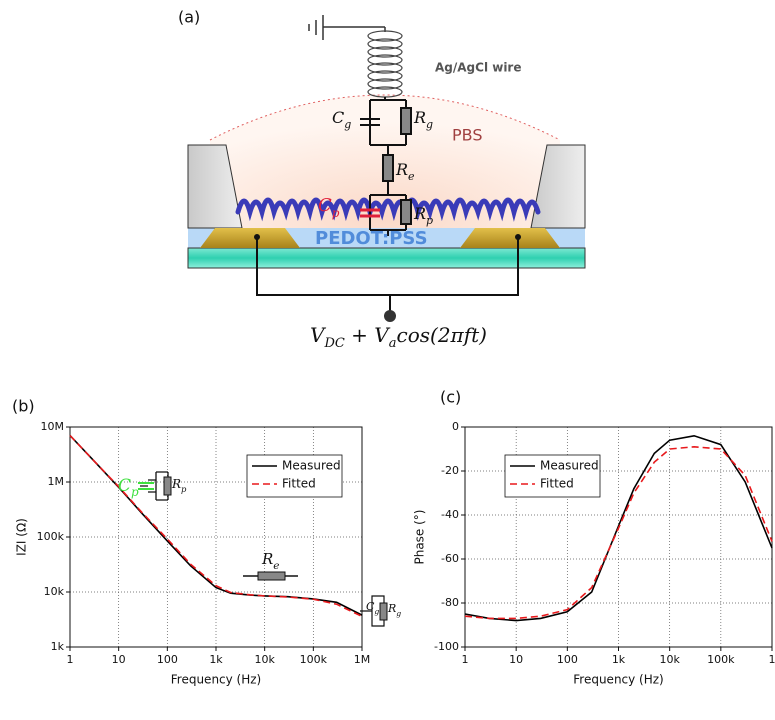  I want to click on panel-label: (a), so click(189, 17).